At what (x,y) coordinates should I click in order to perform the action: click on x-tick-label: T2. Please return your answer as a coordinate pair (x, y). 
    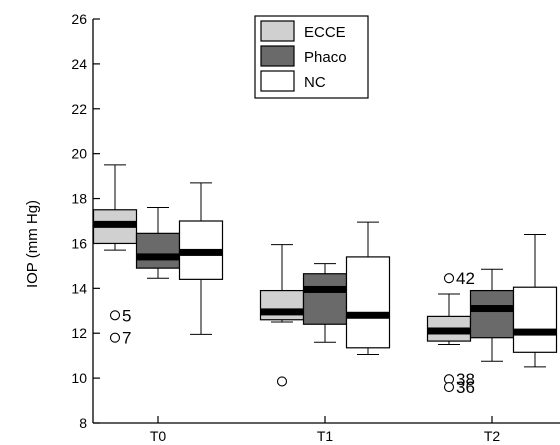
    Looking at the image, I should click on (492, 436).